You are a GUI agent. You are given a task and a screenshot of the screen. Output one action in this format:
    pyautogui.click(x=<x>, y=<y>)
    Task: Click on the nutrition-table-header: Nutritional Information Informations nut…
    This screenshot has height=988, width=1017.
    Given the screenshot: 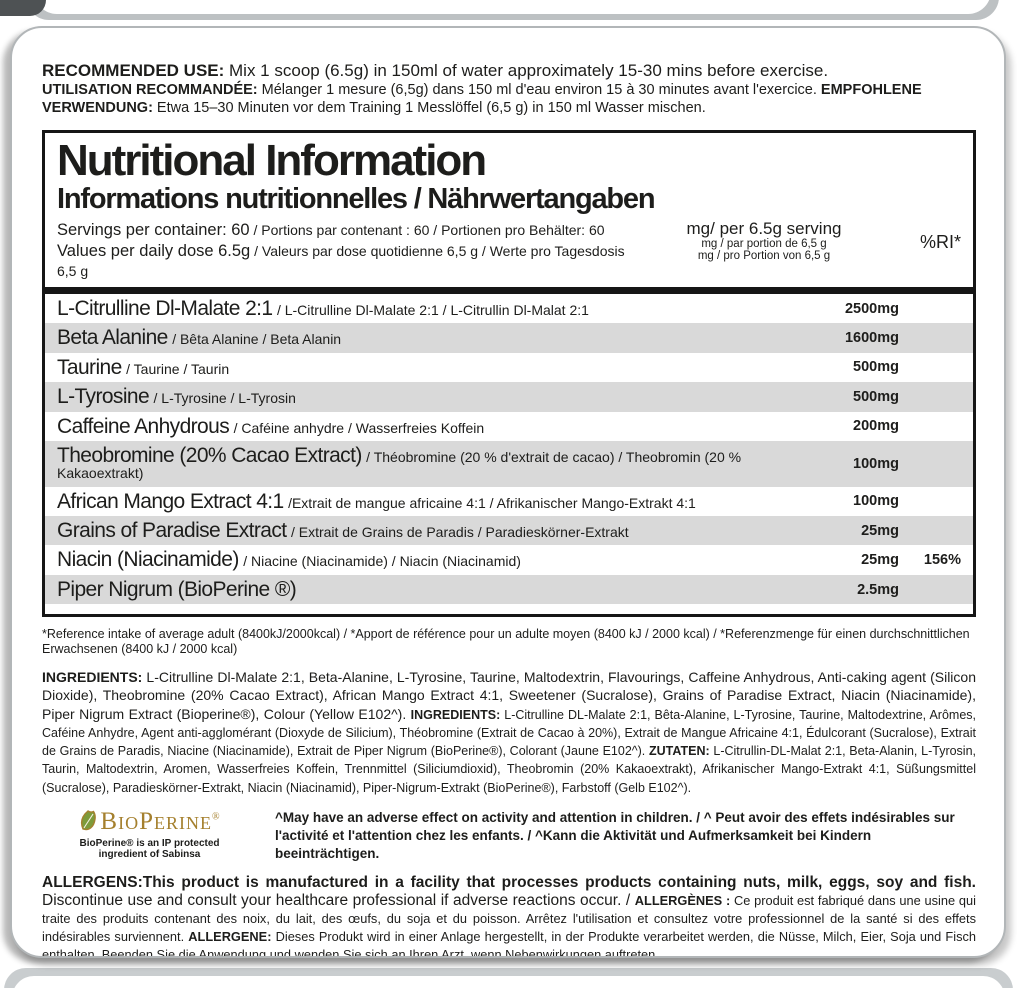 What is the action you would take?
    pyautogui.click(x=509, y=210)
    